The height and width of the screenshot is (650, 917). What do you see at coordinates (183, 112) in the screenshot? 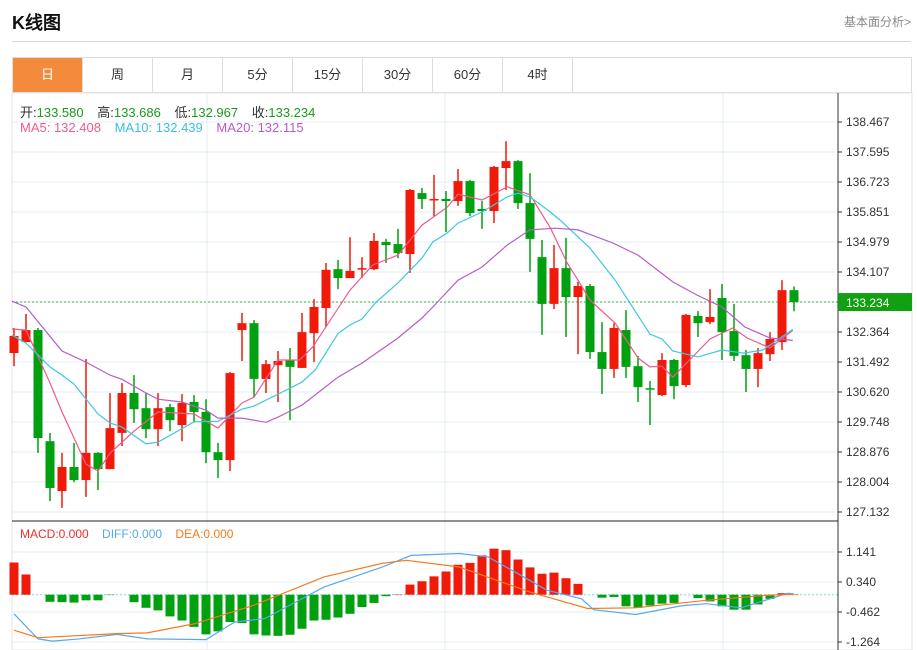
I see `low-label: 低:` at bounding box center [183, 112].